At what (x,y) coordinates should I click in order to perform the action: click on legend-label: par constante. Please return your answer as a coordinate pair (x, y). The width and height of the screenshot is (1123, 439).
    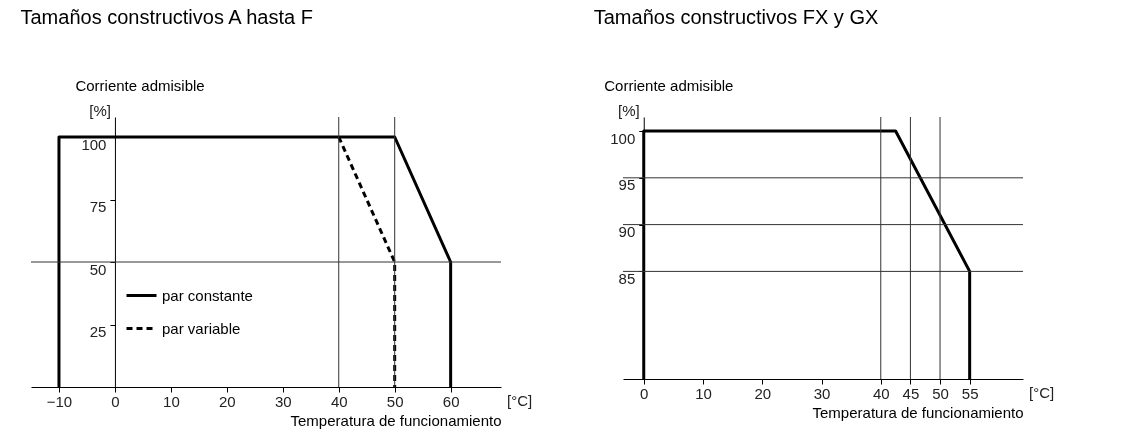
    Looking at the image, I should click on (207, 295).